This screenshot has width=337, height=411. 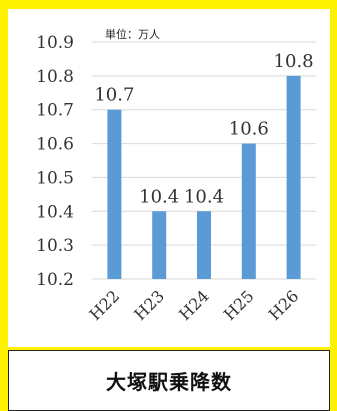 I want to click on x-tick-label: H26, so click(x=284, y=305).